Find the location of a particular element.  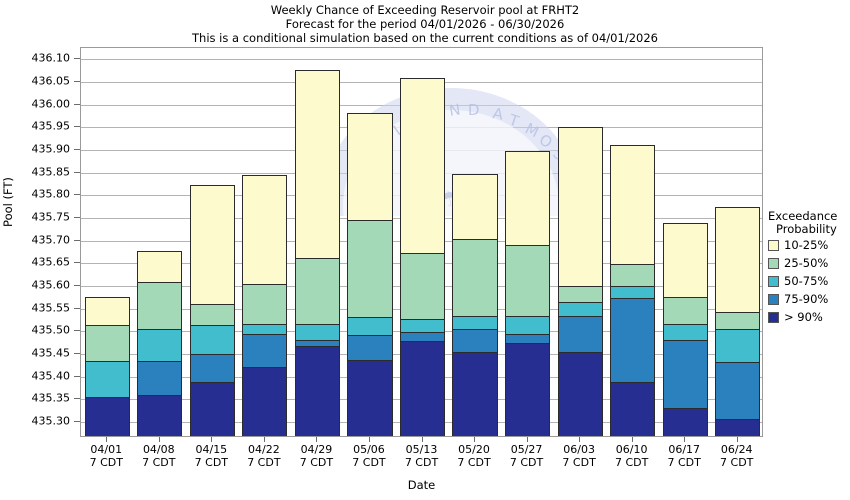

legend-item: > 90% is located at coordinates (809, 317).